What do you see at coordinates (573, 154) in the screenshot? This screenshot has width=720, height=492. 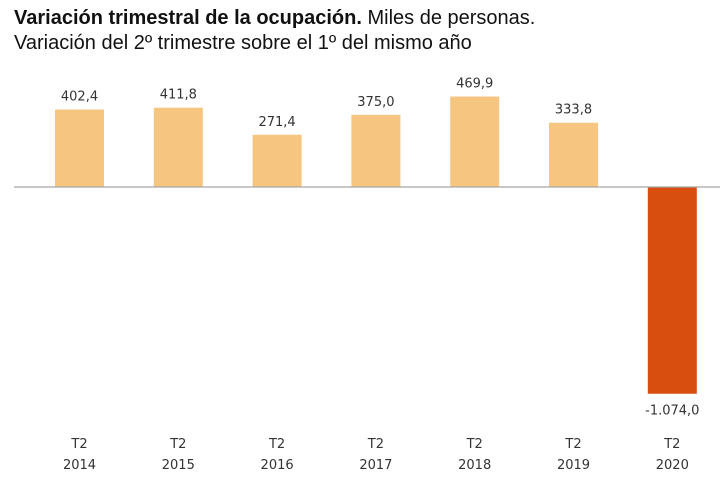 I see `bar-2019` at bounding box center [573, 154].